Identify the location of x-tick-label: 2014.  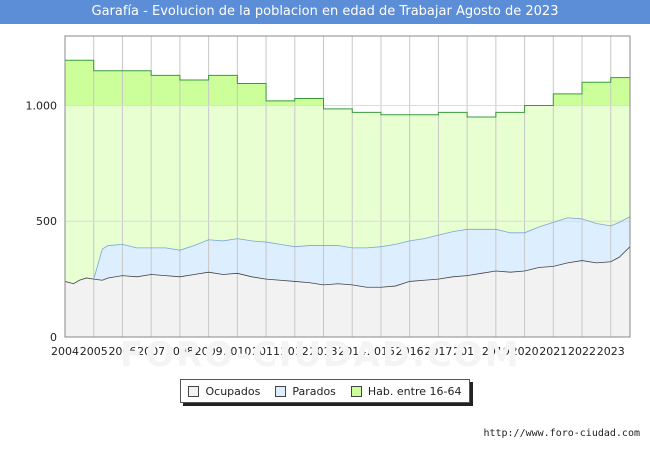
(352, 351).